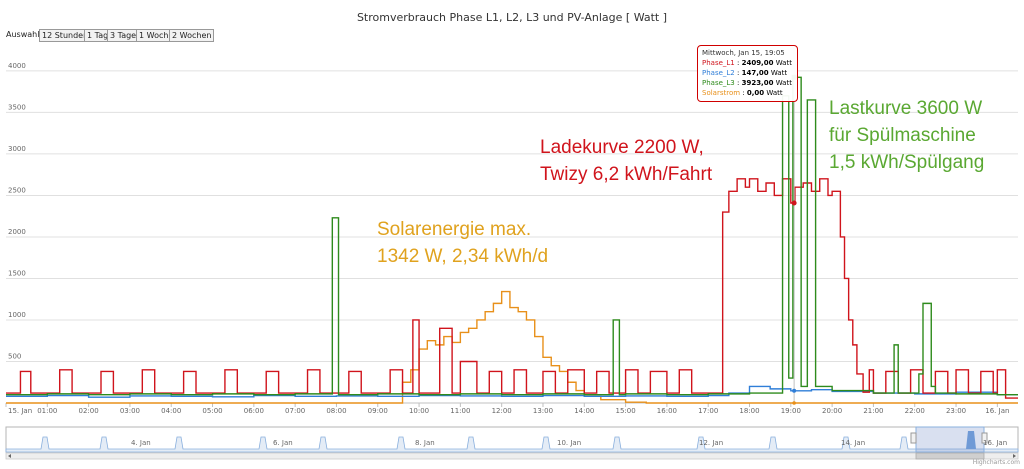  What do you see at coordinates (47, 411) in the screenshot?
I see `x-tick-label: 01:00` at bounding box center [47, 411].